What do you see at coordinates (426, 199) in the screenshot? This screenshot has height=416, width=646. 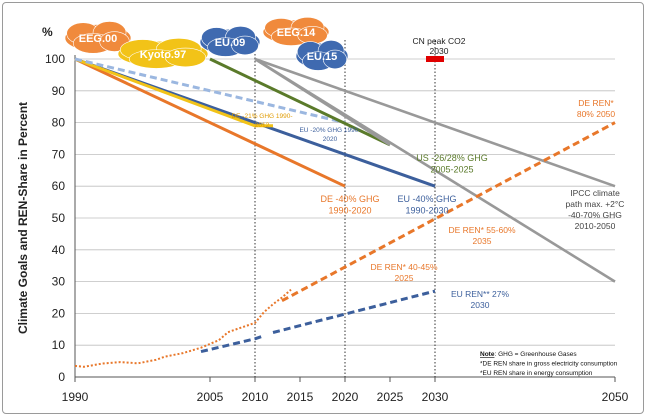 I see `series-label: EU -40% GHG` at bounding box center [426, 199].